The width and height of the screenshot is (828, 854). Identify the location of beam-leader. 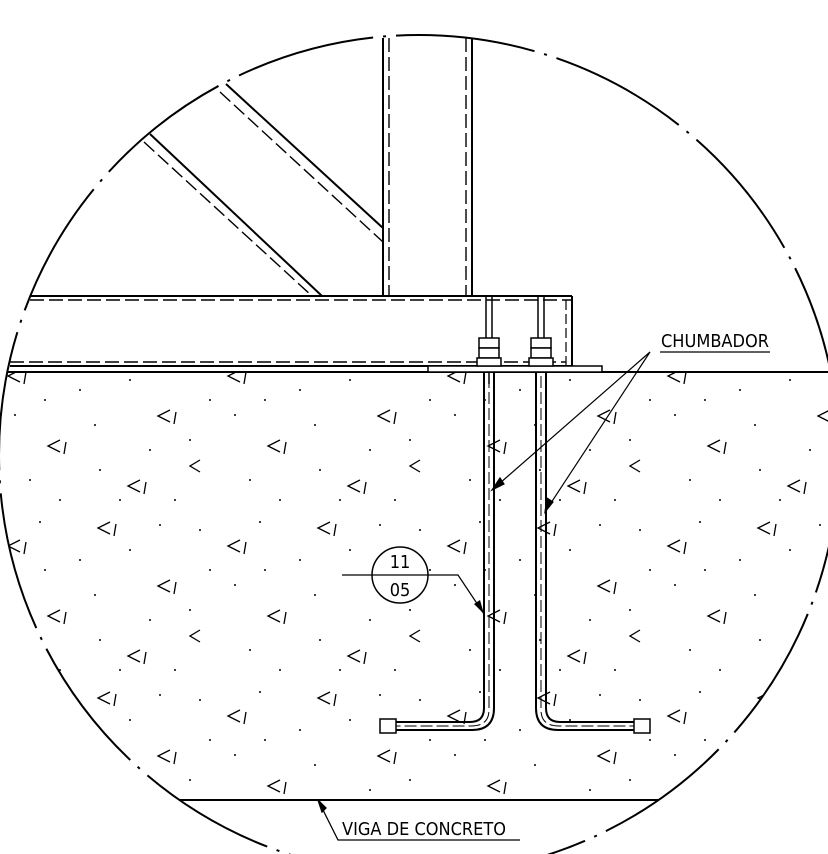
(418, 820).